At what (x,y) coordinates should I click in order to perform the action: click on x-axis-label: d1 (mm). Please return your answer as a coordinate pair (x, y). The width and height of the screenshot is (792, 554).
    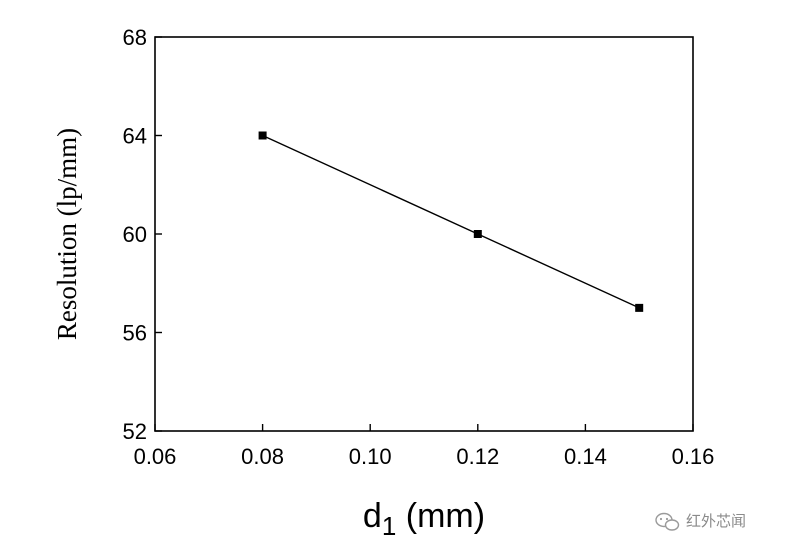
    Looking at the image, I should click on (424, 519).